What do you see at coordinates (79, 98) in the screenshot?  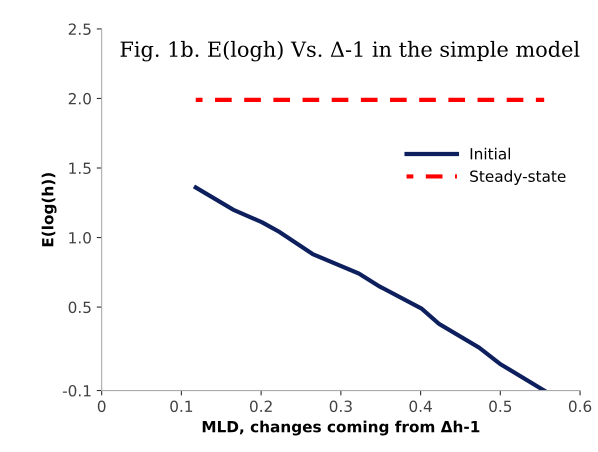 I see `y-tick-label: 2.0` at bounding box center [79, 98].